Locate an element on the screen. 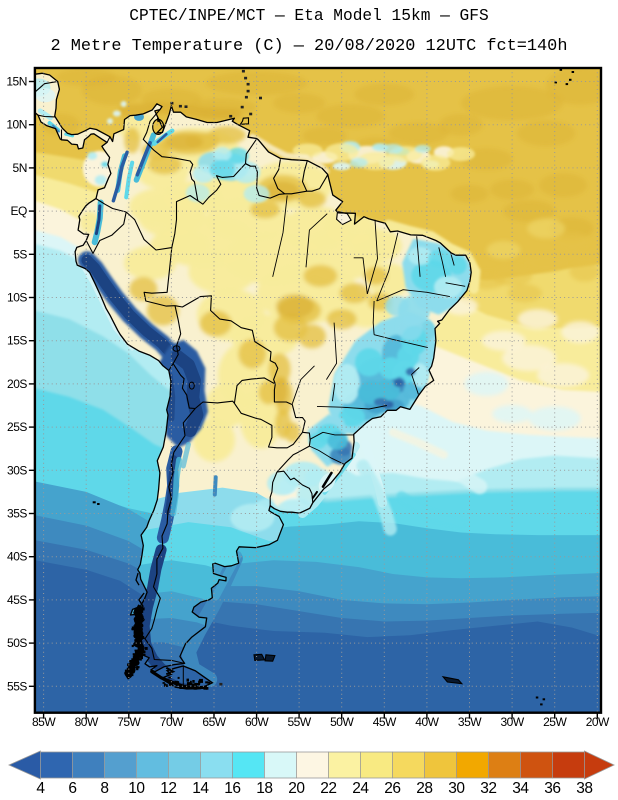 Image resolution: width=618 pixels, height=800 pixels. svg-text: 25W is located at coordinates (555, 722).